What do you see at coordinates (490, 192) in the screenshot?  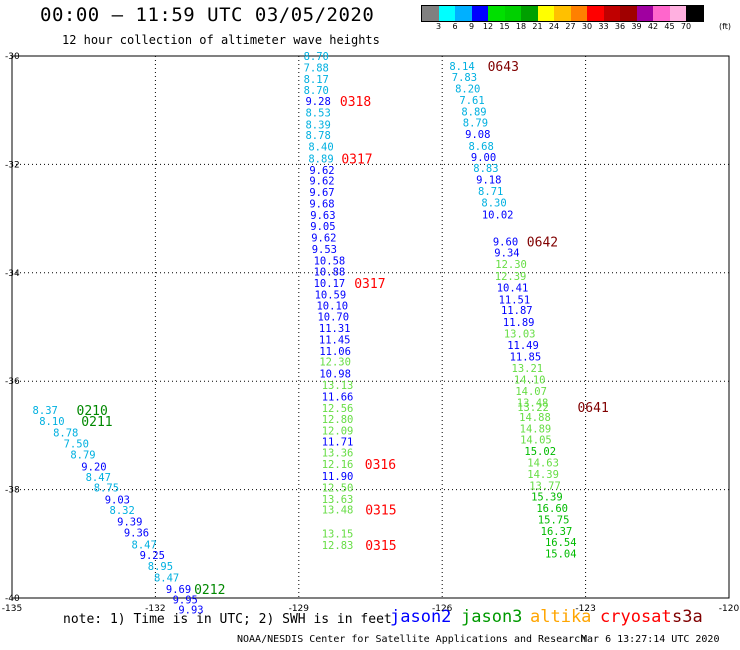 I see `wave-height-value: 8.71` at bounding box center [490, 192].